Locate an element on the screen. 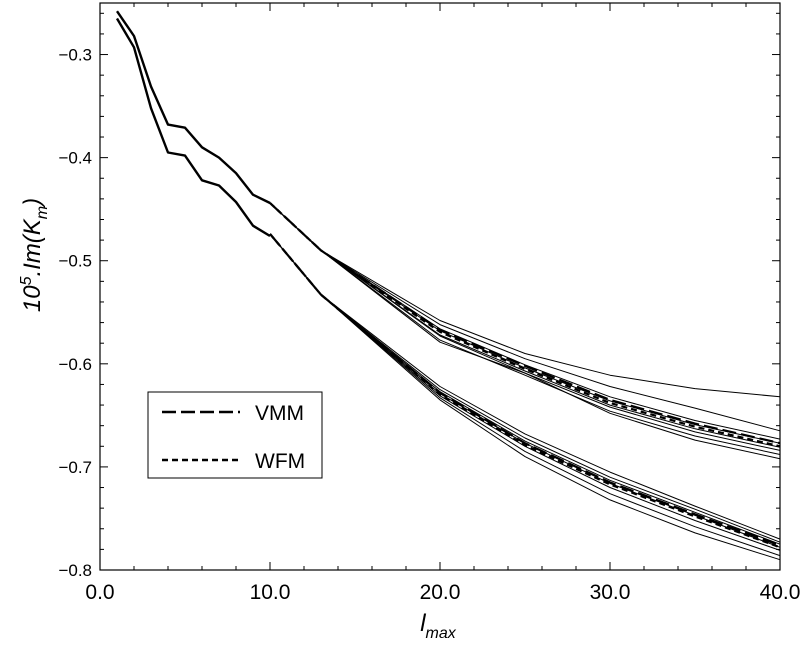  x-tick-label: 30.0 is located at coordinates (610, 592).